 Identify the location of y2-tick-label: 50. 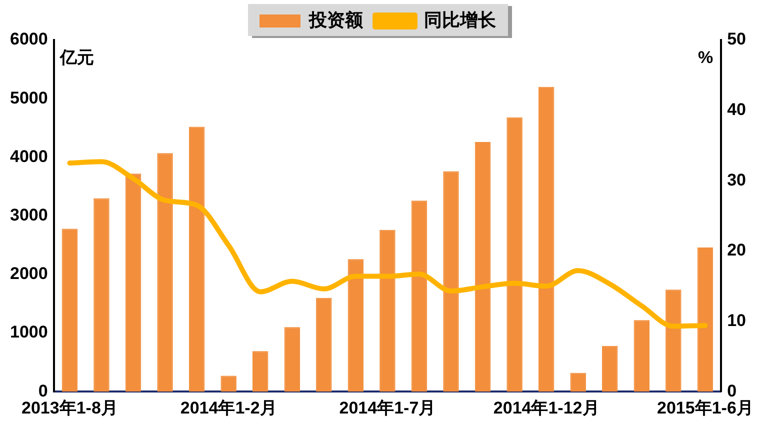
(736, 39).